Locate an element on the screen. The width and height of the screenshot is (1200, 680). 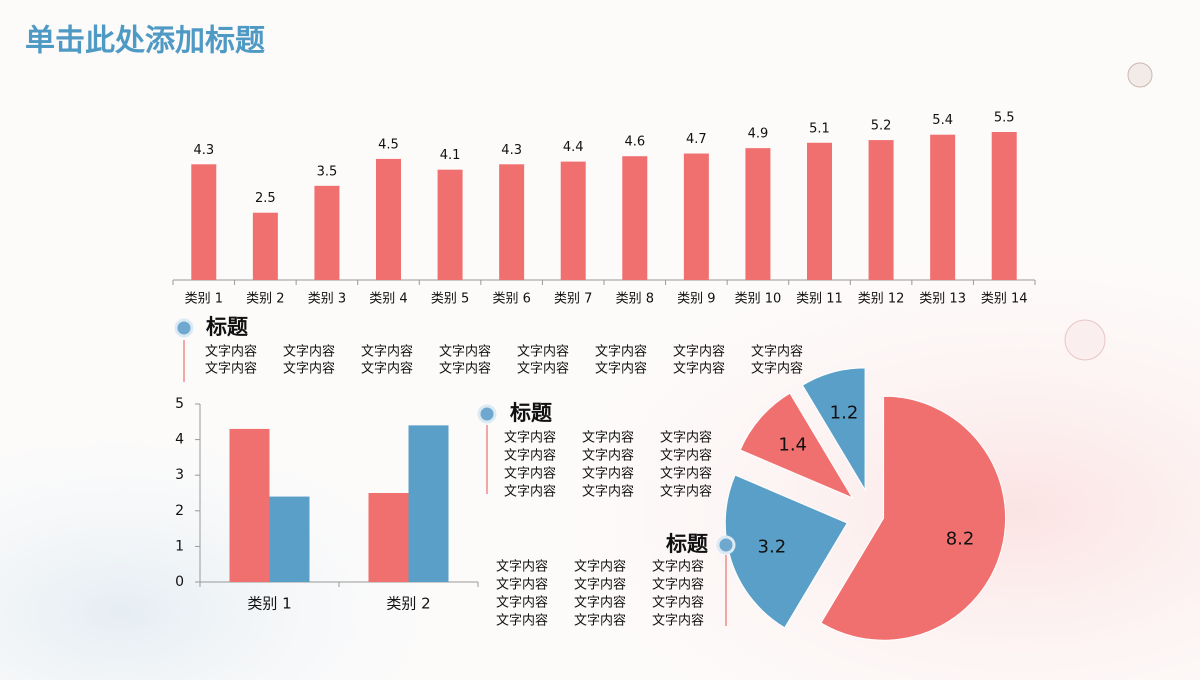
x-tick-label: 类别 10 is located at coordinates (758, 299).